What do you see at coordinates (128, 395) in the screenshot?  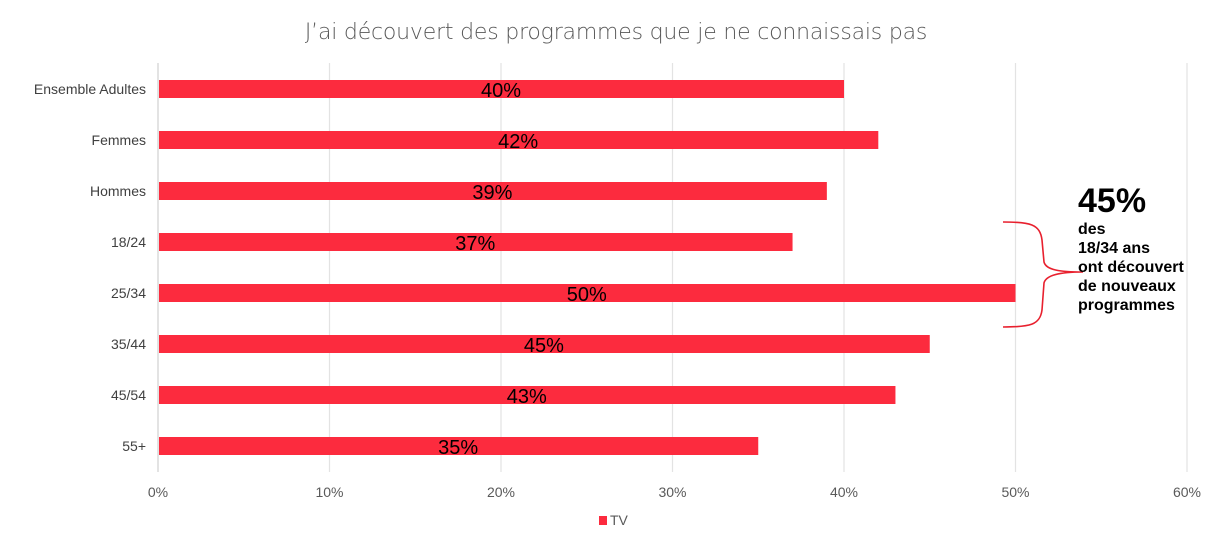 I see `category-label: 45/54` at bounding box center [128, 395].